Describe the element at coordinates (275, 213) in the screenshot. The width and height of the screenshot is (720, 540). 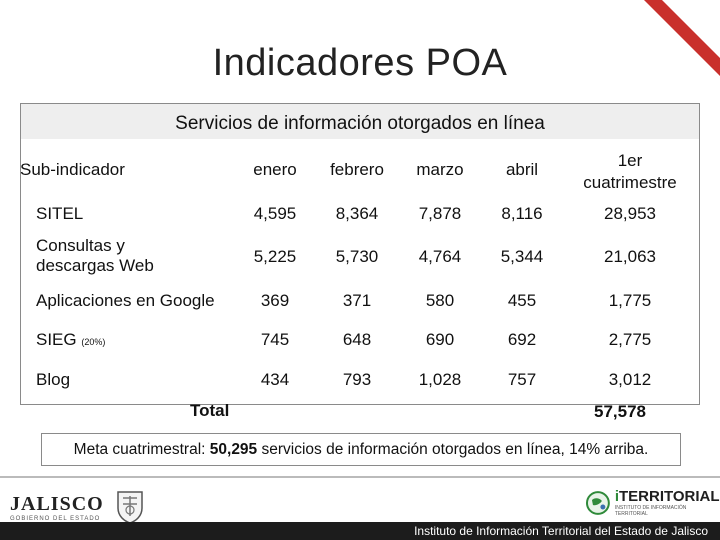
I see `table-cell: 4,595` at that location.